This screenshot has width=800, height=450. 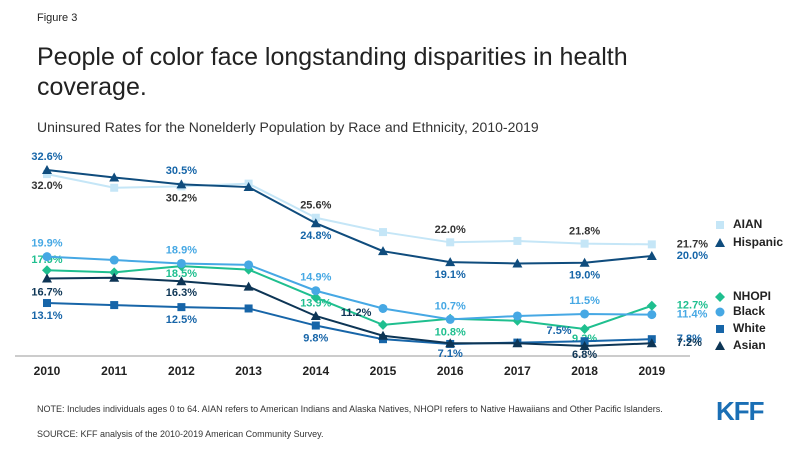 What do you see at coordinates (46, 157) in the screenshot?
I see `data-label: 32.6%` at bounding box center [46, 157].